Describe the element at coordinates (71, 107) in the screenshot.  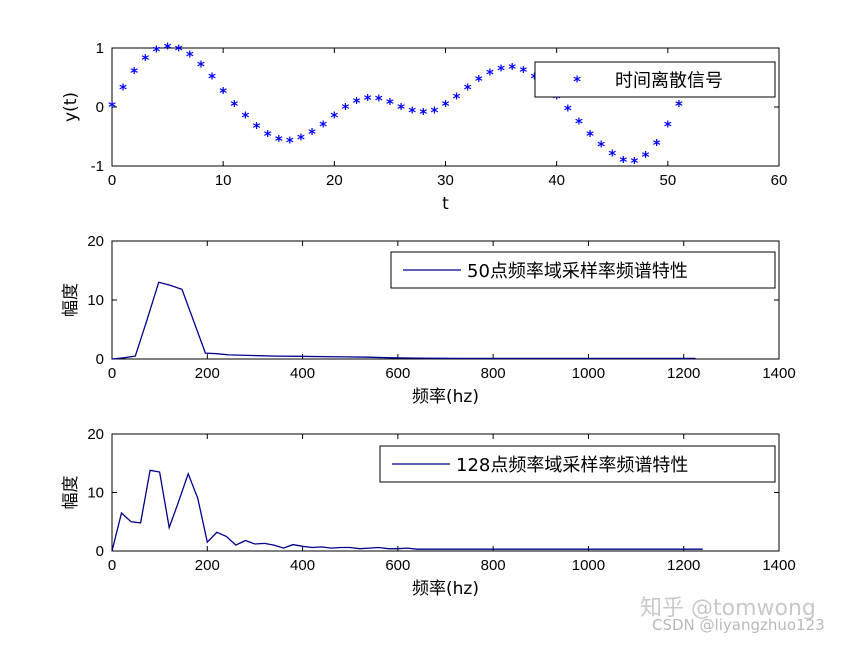
I see `y-axis-label: y(t)` at that location.